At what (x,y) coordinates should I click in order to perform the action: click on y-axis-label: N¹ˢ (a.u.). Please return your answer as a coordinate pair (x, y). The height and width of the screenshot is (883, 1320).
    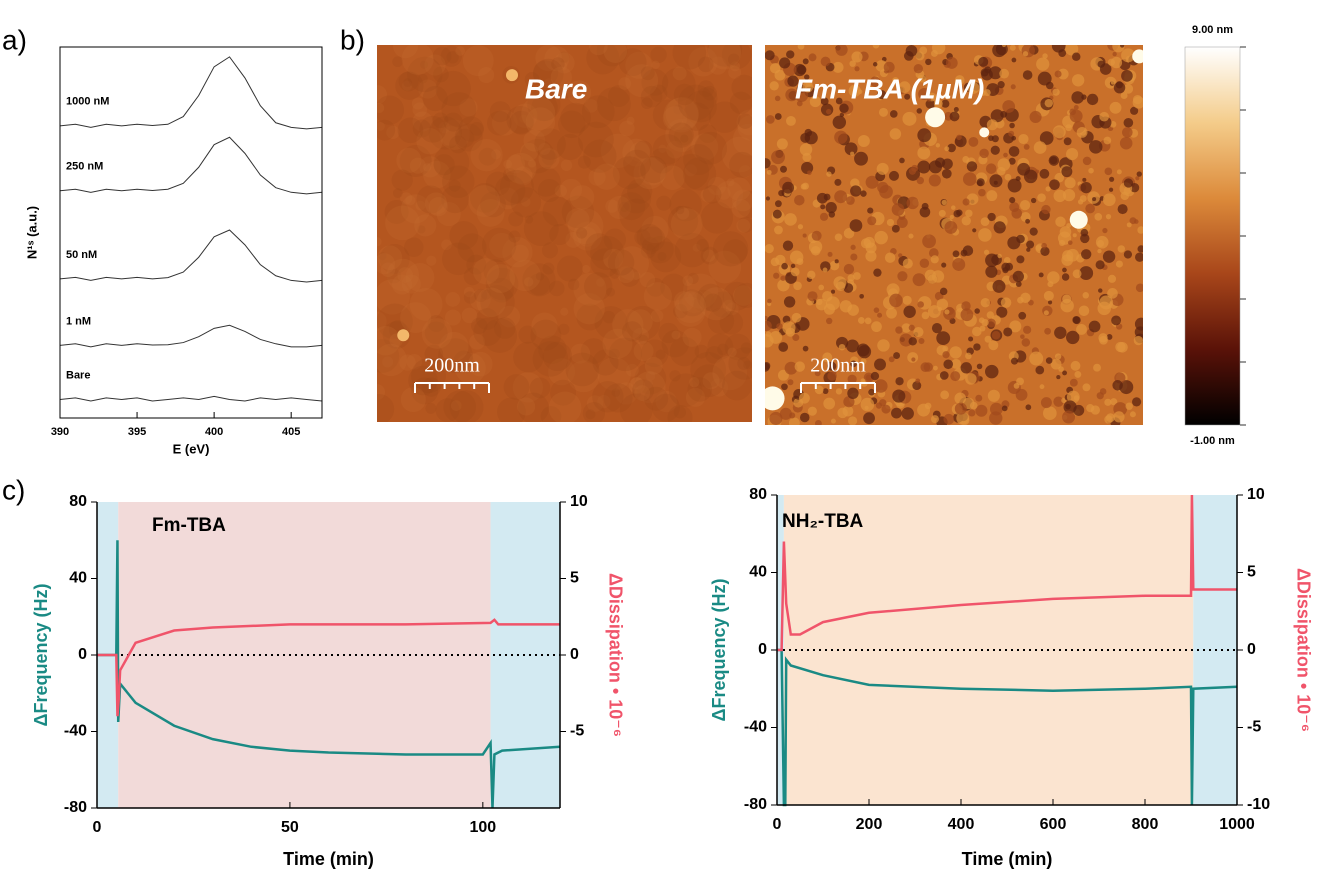
    Looking at the image, I should click on (31, 232).